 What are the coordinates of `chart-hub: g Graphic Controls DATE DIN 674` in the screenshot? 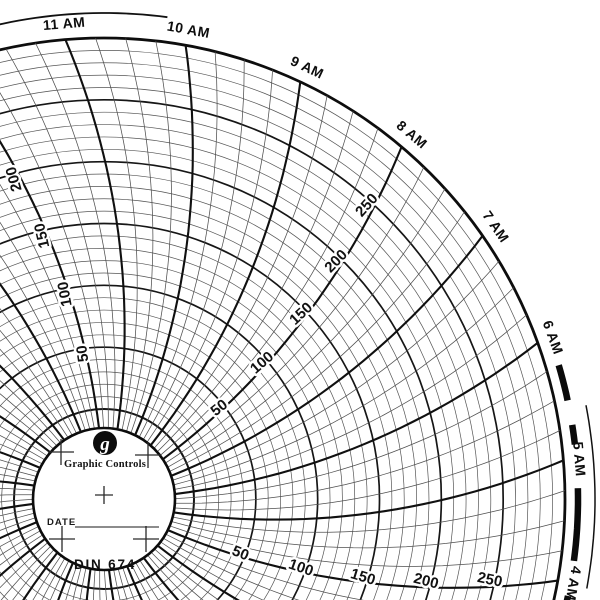 It's located at (104, 499).